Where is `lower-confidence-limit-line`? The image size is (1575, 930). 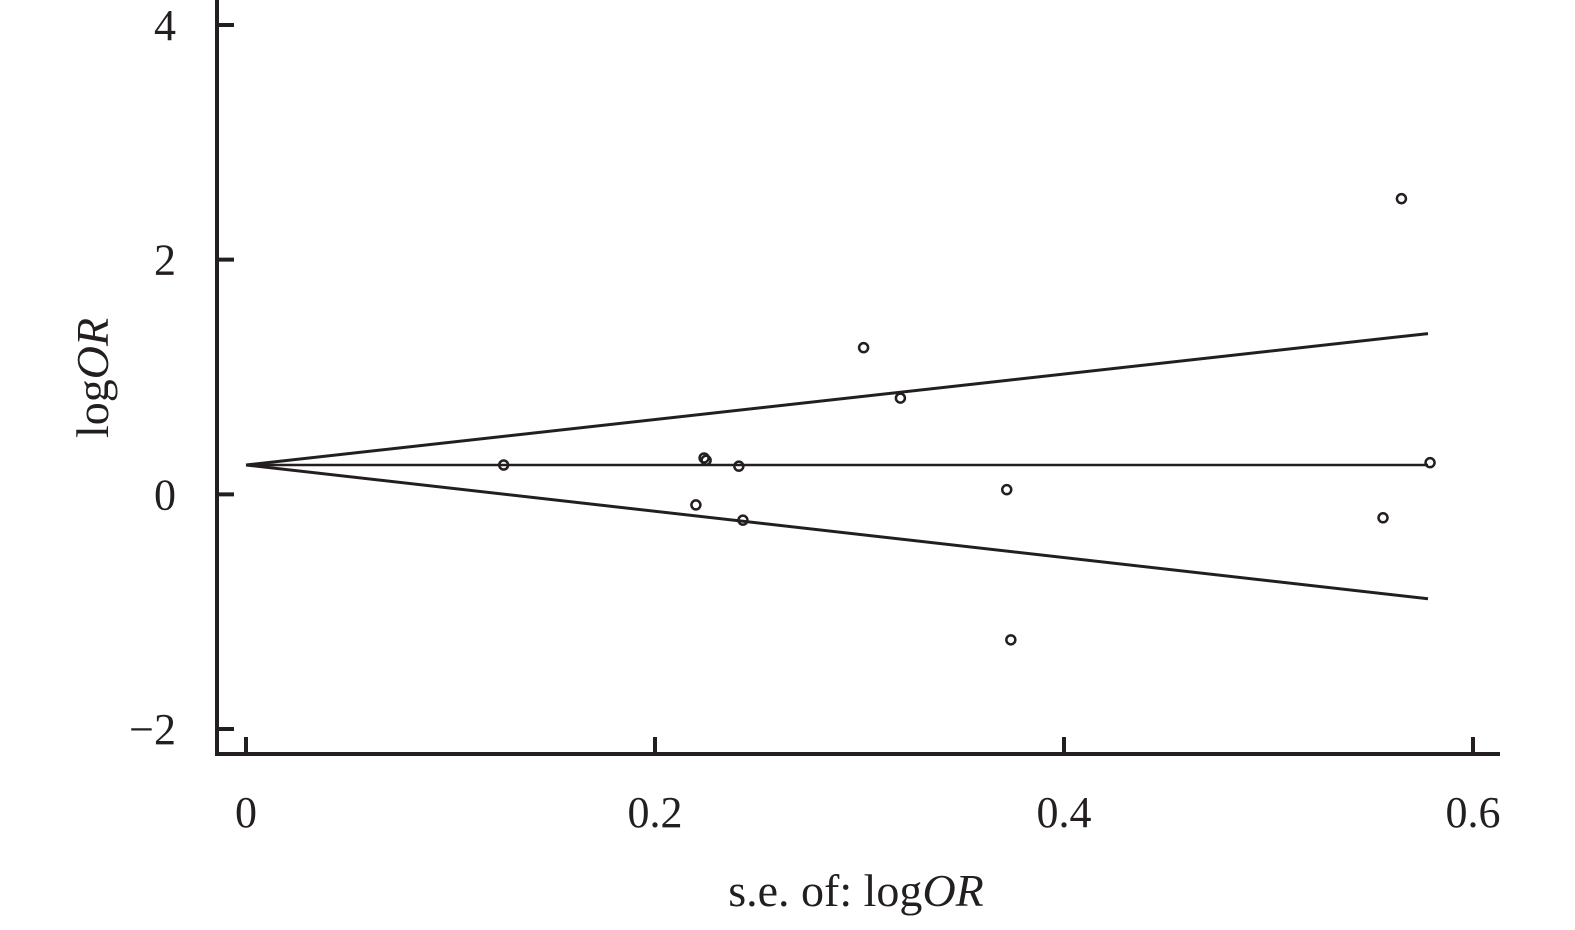 lower-confidence-limit-line is located at coordinates (837, 532).